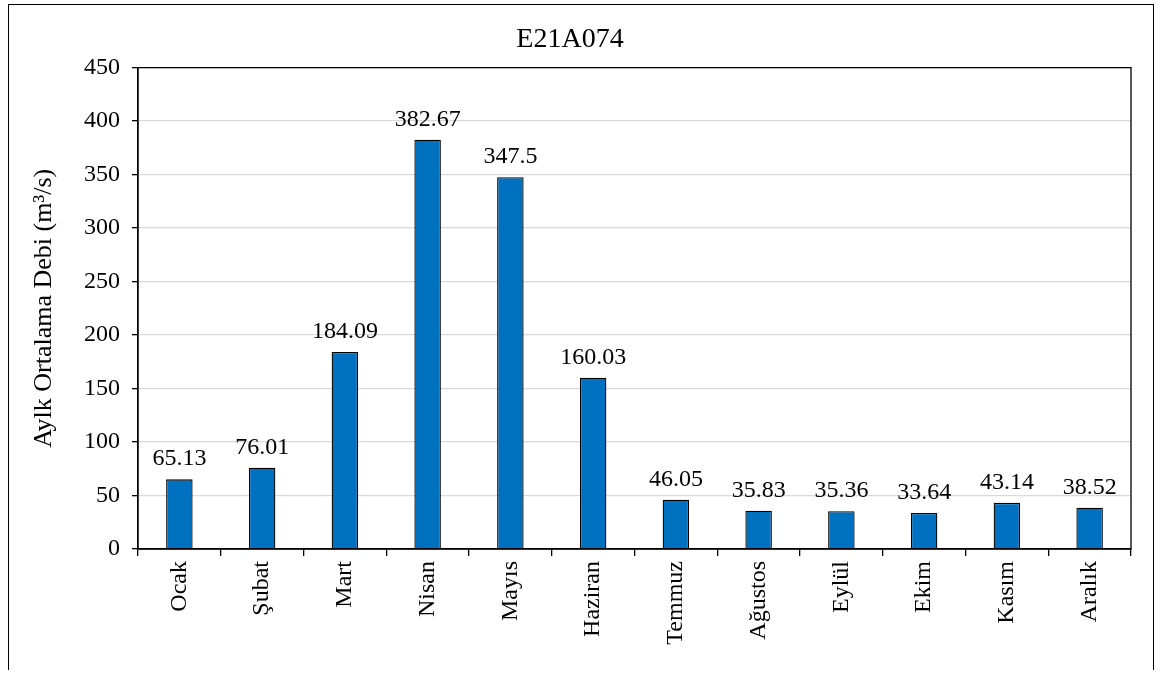 The image size is (1162, 675). I want to click on x-tick-label: Mayıs, so click(508, 591).